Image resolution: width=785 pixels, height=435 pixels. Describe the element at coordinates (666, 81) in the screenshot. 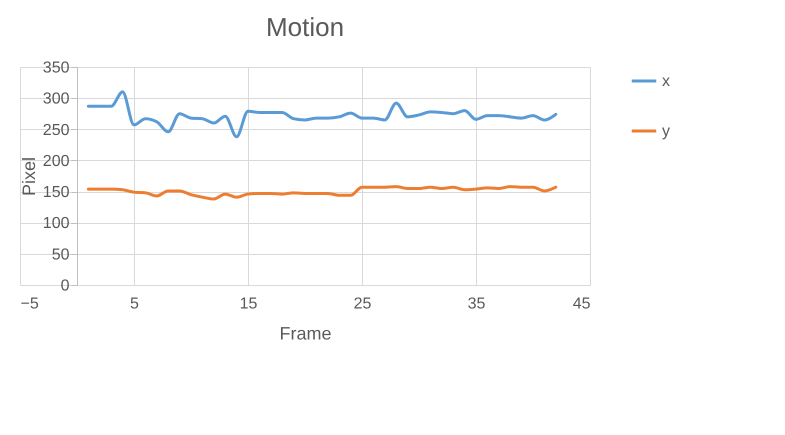

I see `legend-label: x` at that location.